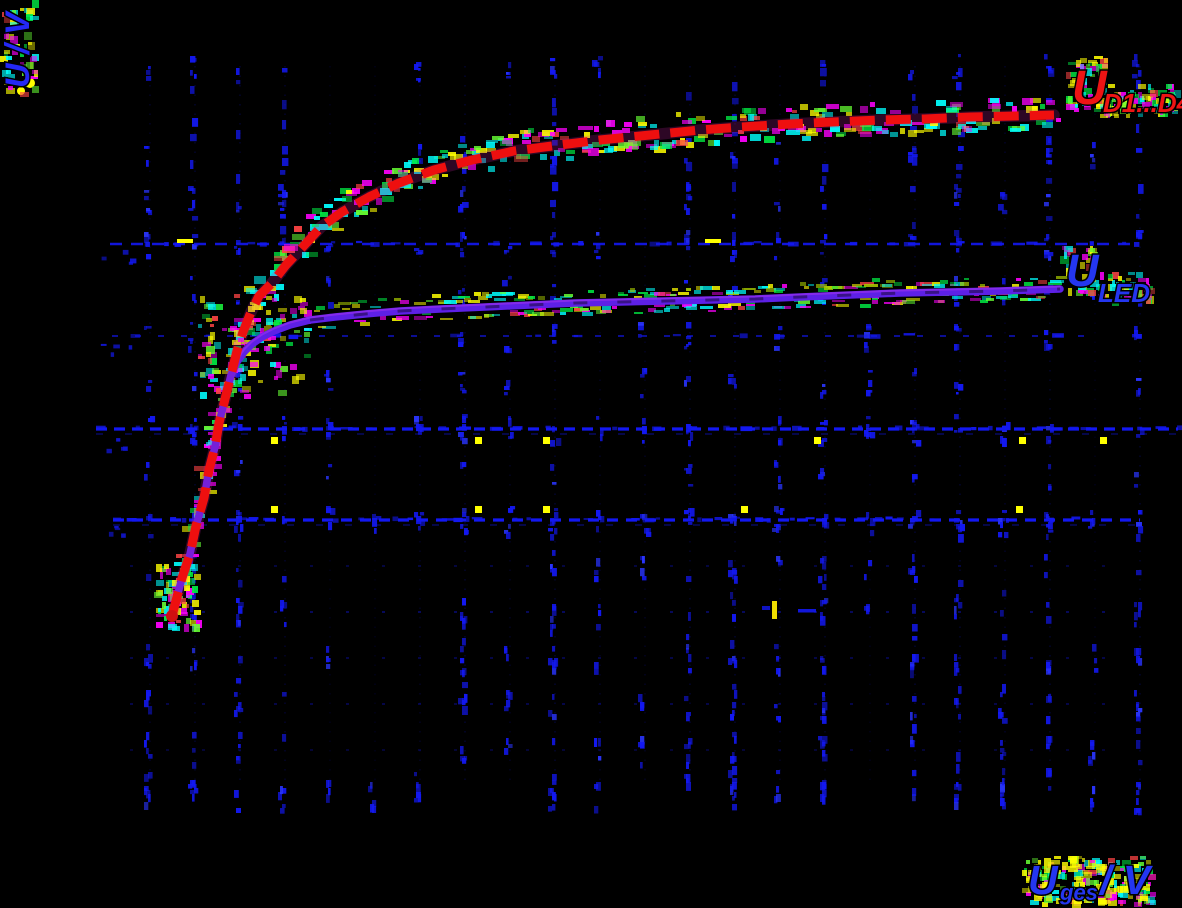  What do you see at coordinates (1142, 103) in the screenshot?
I see `svg-text: D1...D4` at bounding box center [1142, 103].